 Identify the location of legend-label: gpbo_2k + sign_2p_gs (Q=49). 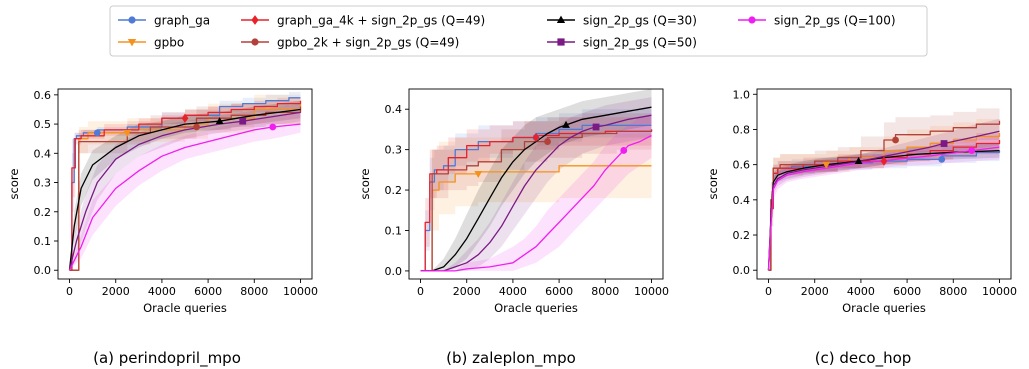
(368, 43).